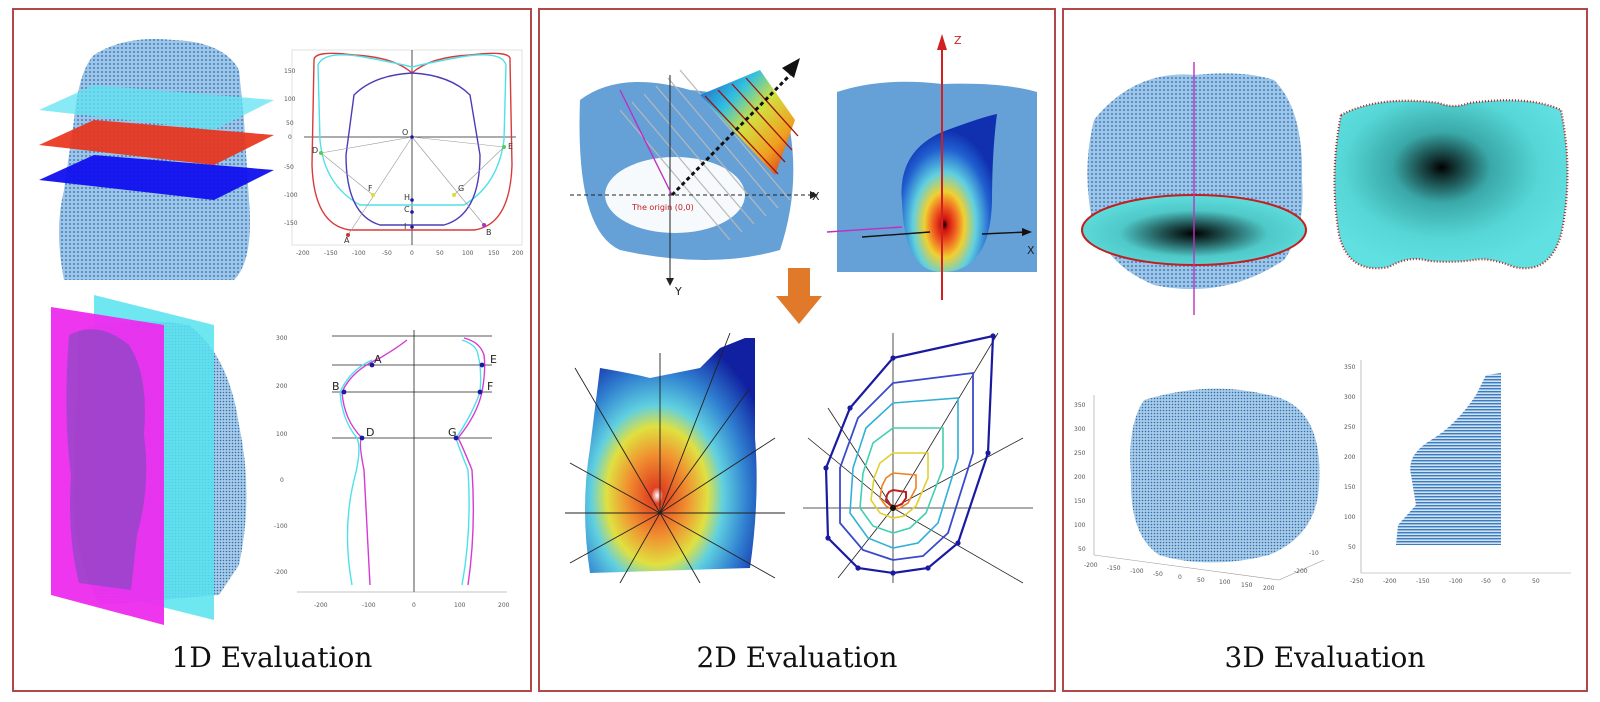 The height and width of the screenshot is (702, 1600). Describe the element at coordinates (1314, 553) in the screenshot. I see `svg-text: -10` at that location.